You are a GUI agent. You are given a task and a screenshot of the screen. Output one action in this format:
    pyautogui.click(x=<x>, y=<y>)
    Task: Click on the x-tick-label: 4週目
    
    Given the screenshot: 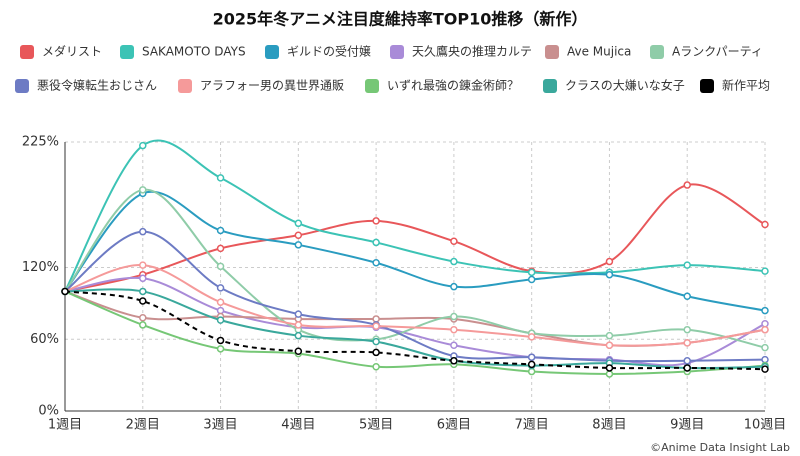 What is the action you would take?
    pyautogui.click(x=298, y=425)
    